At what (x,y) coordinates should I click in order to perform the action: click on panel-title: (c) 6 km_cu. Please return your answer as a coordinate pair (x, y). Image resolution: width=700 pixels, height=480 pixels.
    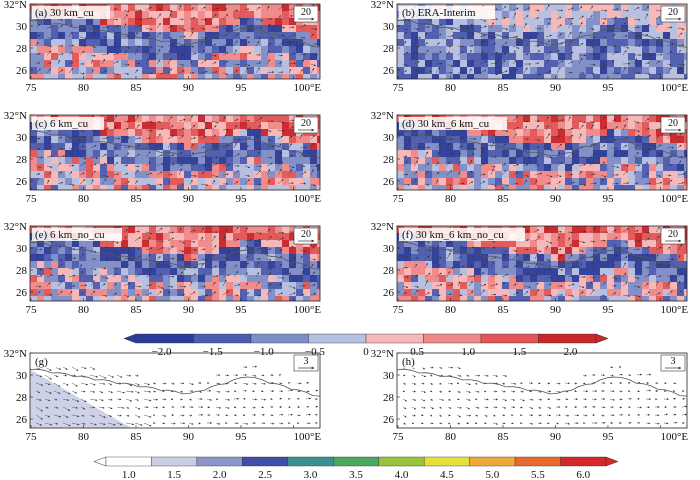
    Looking at the image, I should click on (62, 124).